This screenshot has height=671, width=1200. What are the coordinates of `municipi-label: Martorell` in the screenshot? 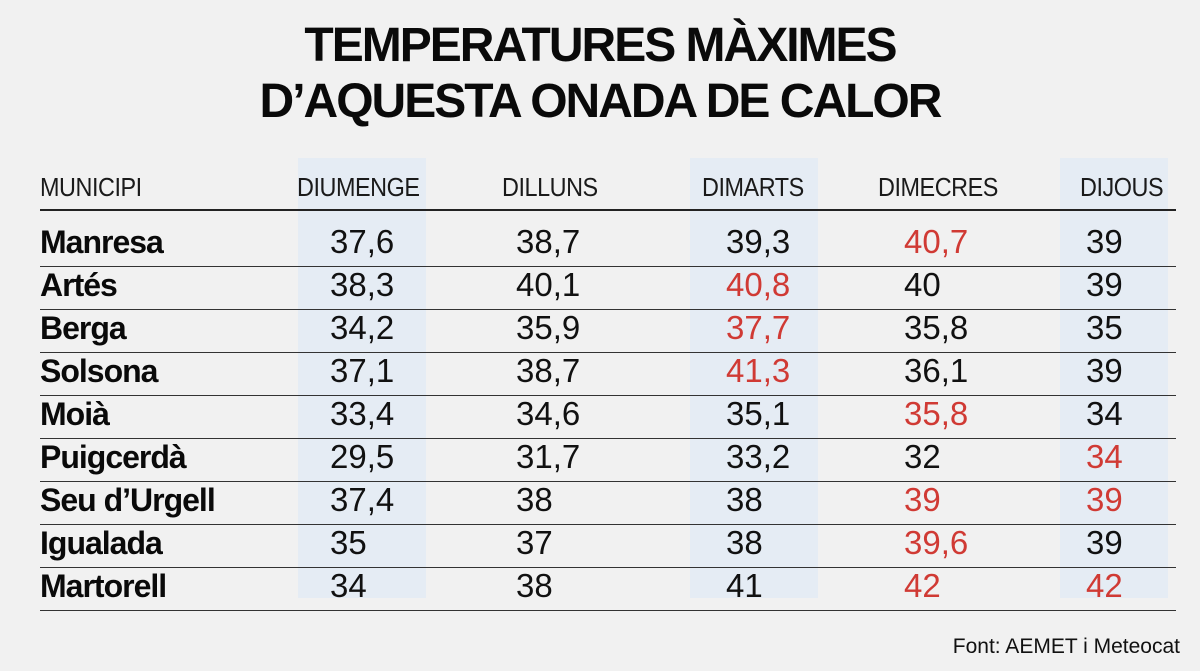 It's located at (103, 586).